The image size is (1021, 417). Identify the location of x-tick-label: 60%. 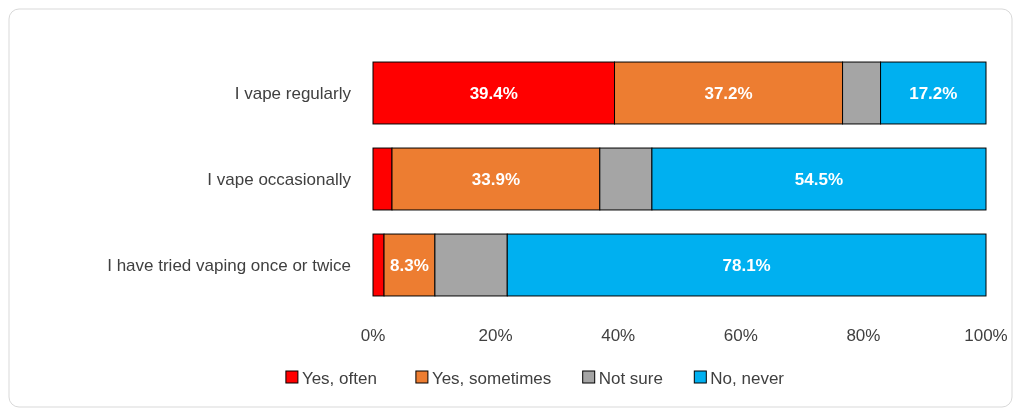
(740, 335).